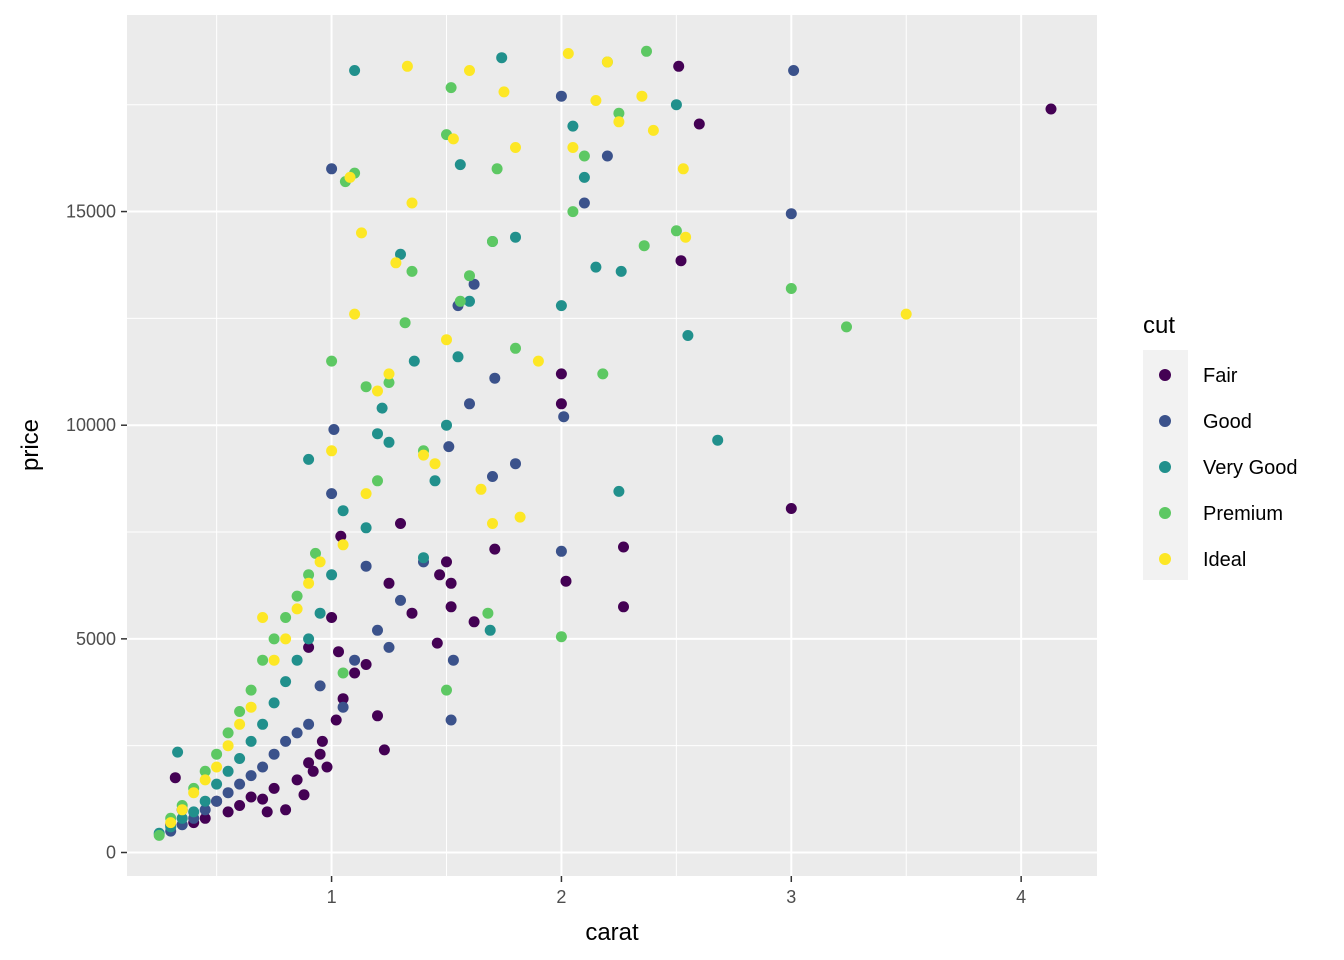 The height and width of the screenshot is (960, 1344). Describe the element at coordinates (332, 897) in the screenshot. I see `x-tick-label: 1` at that location.